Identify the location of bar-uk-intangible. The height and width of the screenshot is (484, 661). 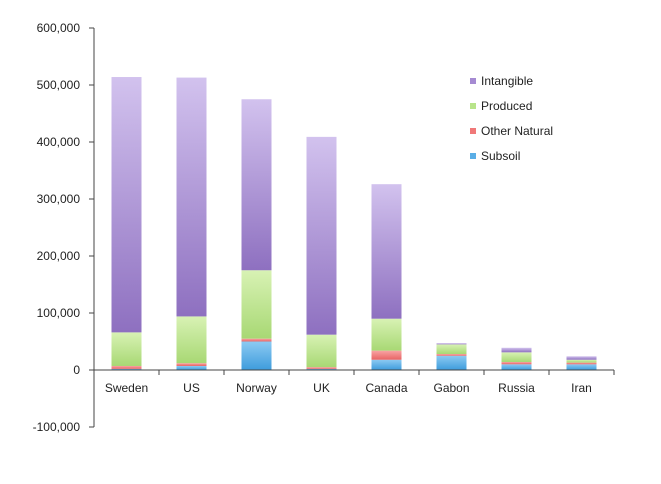
(321, 235).